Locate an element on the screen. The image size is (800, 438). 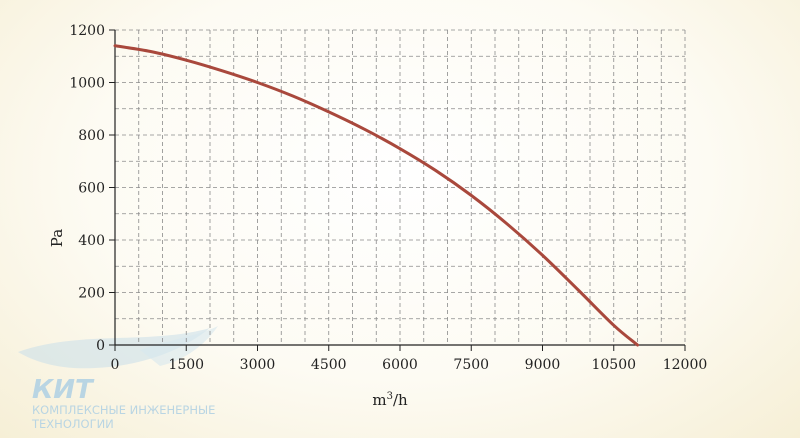
y-tick-label: 400 is located at coordinates (91, 241).